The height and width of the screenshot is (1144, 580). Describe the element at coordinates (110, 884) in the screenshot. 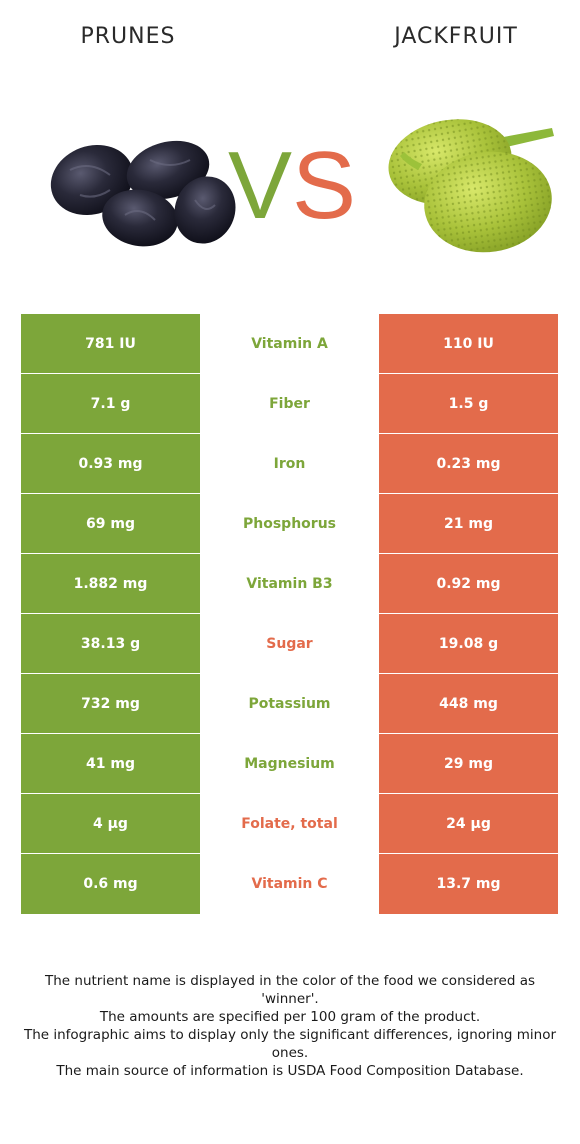

I see `left-value: 0.6 mg` at that location.